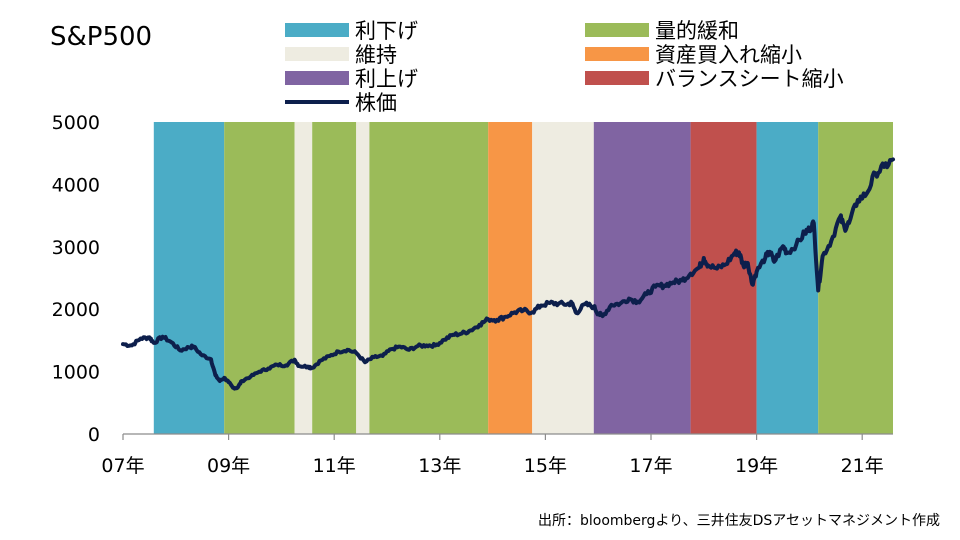 Image resolution: width=960 pixels, height=540 pixels. What do you see at coordinates (101, 37) in the screenshot?
I see `chart-title: S&P500` at bounding box center [101, 37].